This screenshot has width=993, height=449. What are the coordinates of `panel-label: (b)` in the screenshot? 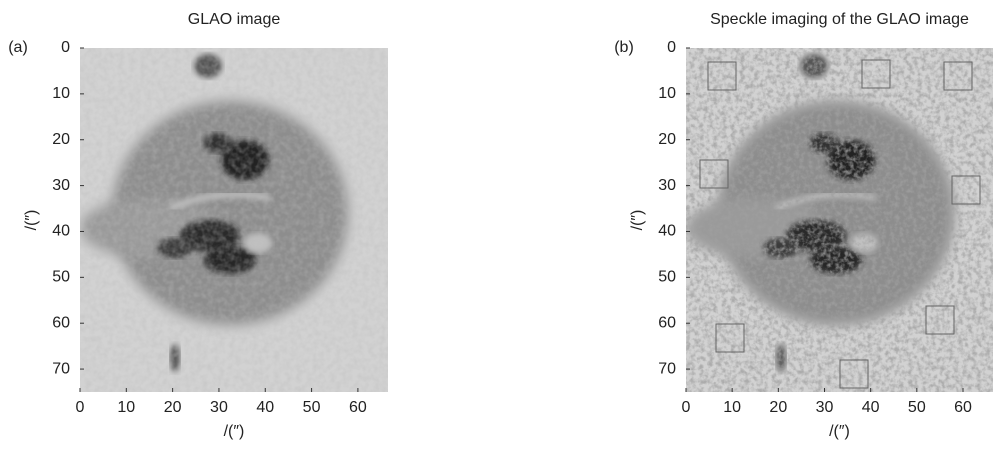 It's located at (624, 47).